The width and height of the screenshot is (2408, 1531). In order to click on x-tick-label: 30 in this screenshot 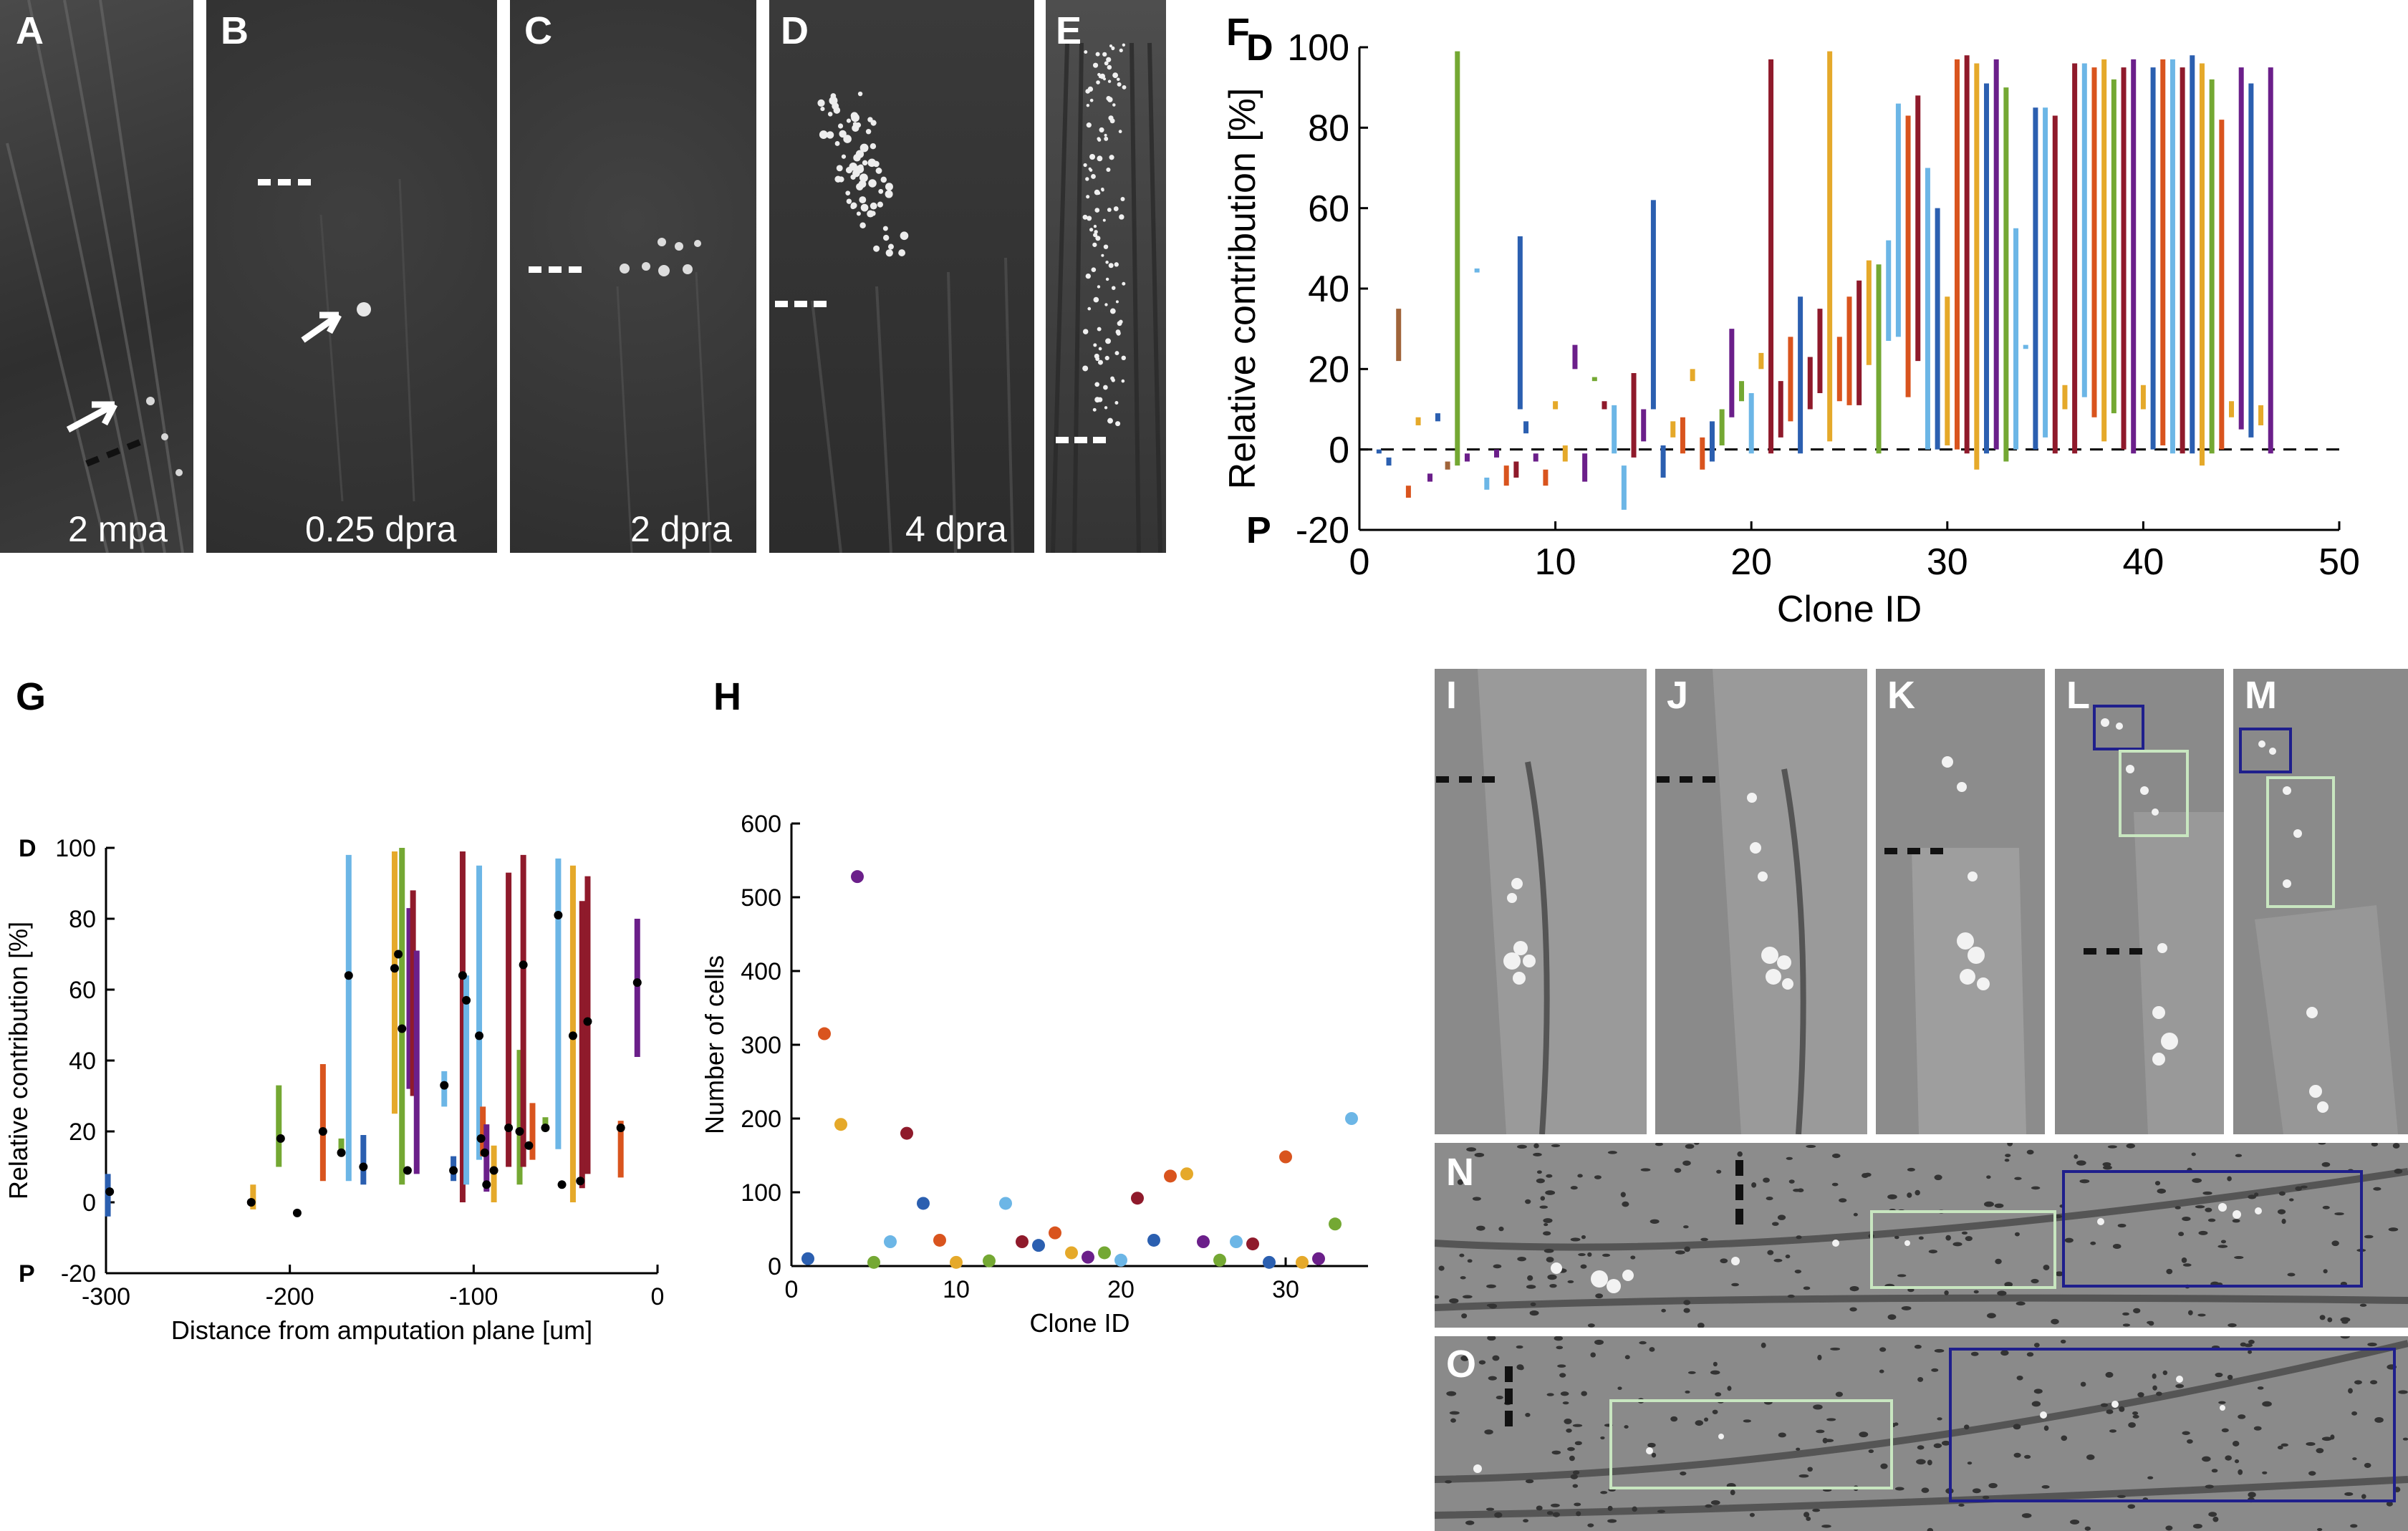, I will do `click(1285, 1289)`.